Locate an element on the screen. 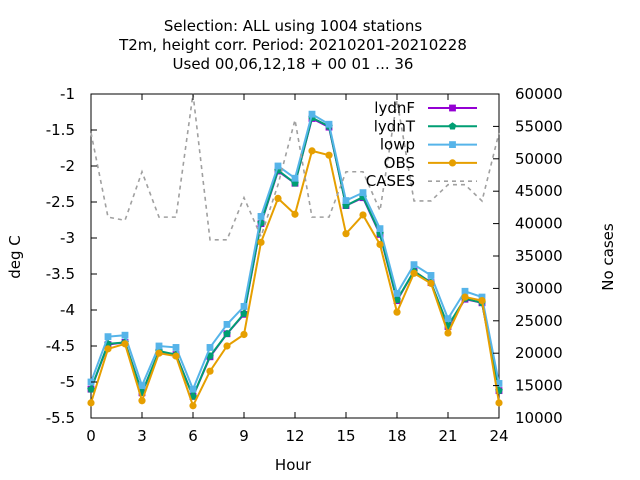  x-tick-label: 3 is located at coordinates (142, 436).